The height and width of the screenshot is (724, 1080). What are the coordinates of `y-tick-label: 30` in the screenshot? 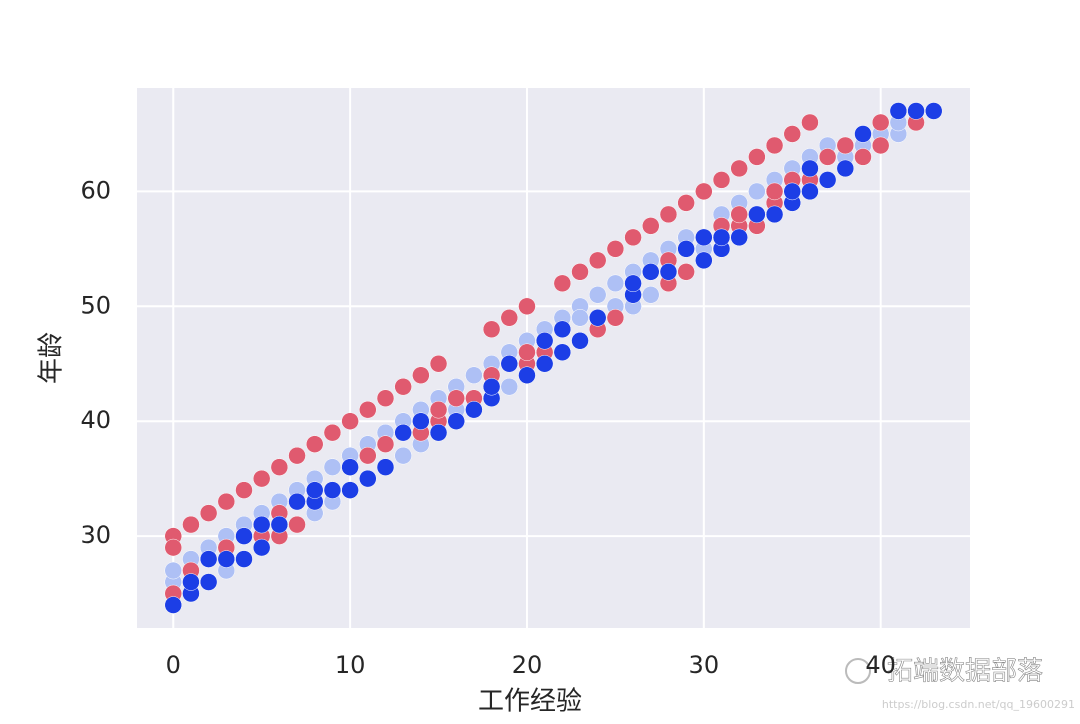 It's located at (95, 535).